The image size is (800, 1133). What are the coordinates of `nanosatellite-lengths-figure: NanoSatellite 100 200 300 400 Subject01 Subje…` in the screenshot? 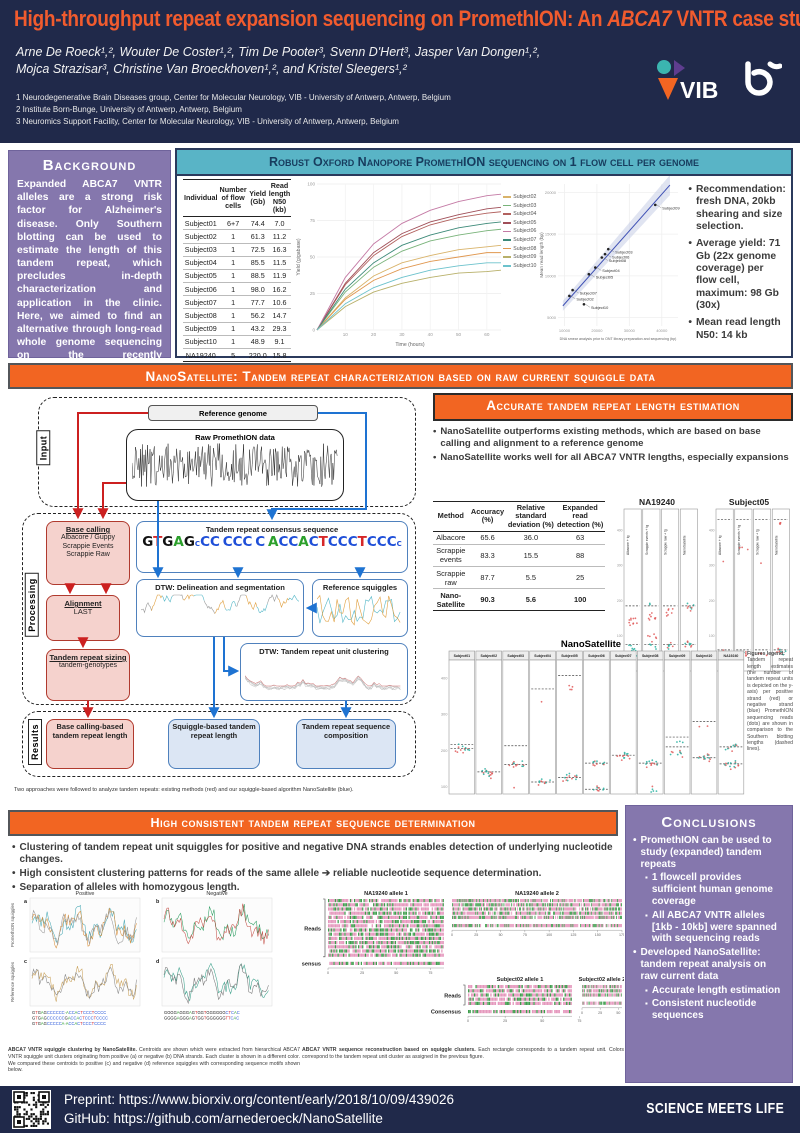 It's located at (591, 721).